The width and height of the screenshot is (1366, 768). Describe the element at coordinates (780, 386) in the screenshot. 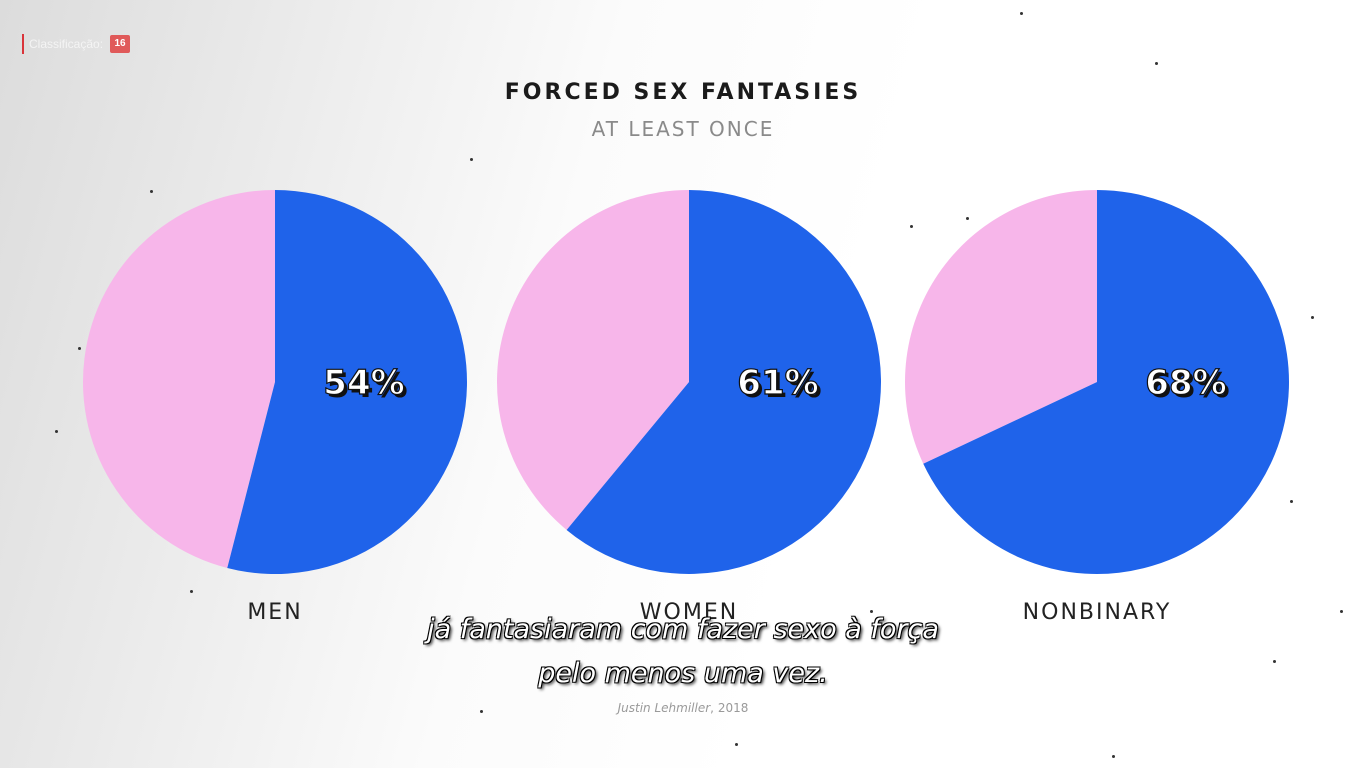

I see `pie-value-label-shadow: 61%` at that location.